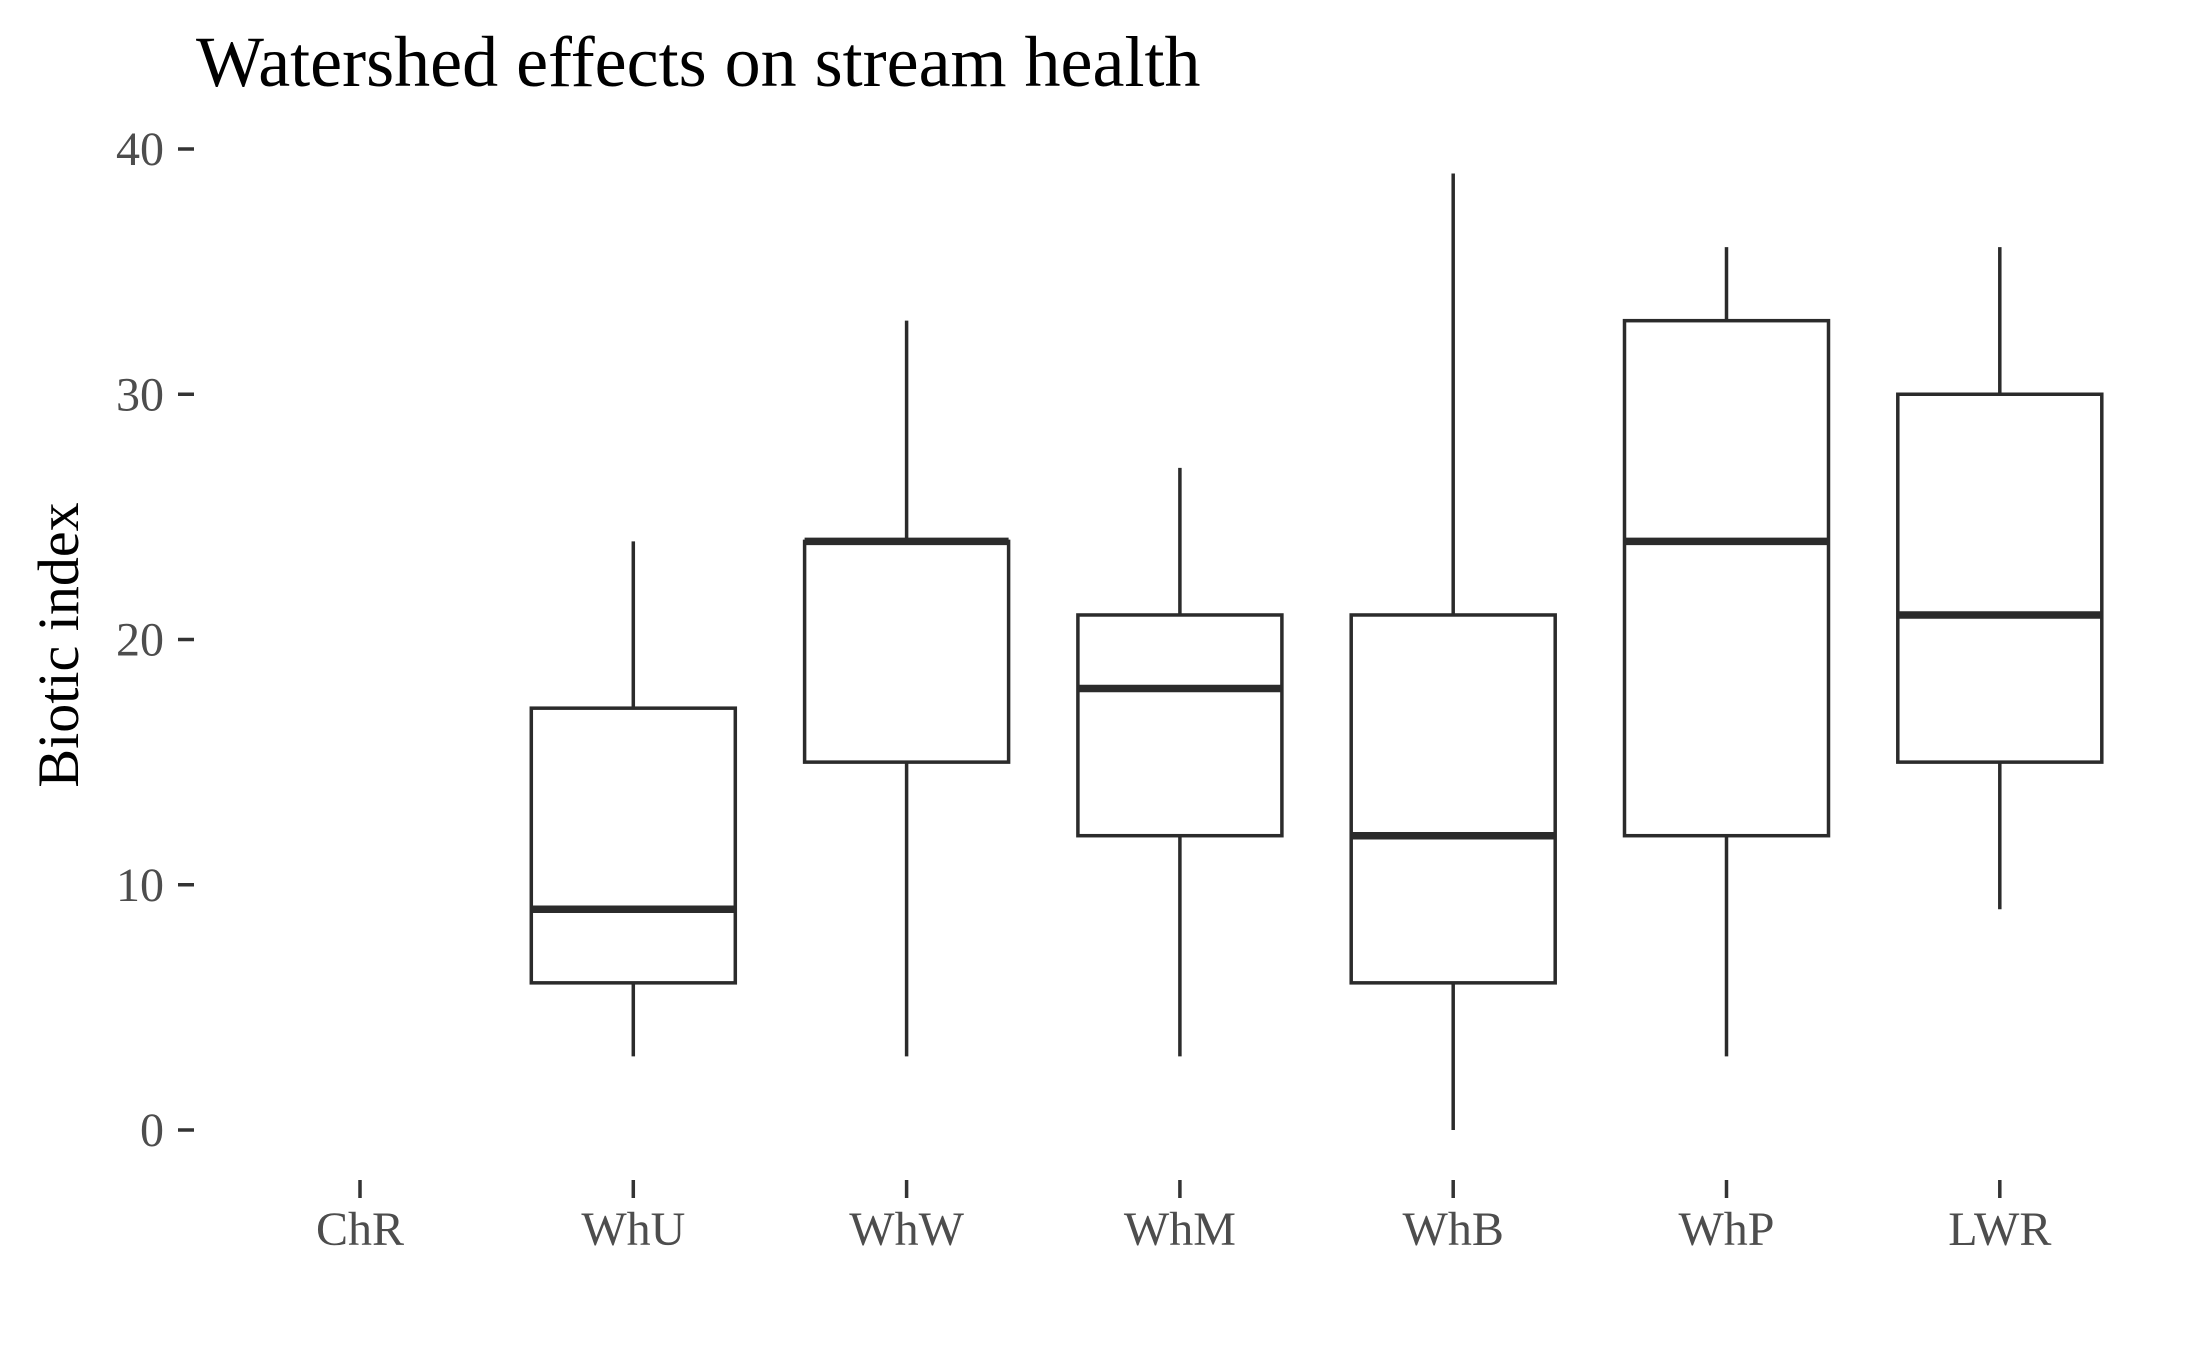 This screenshot has width=2187, height=1351. I want to click on x-tick-label-whp: WhP, so click(1727, 1229).